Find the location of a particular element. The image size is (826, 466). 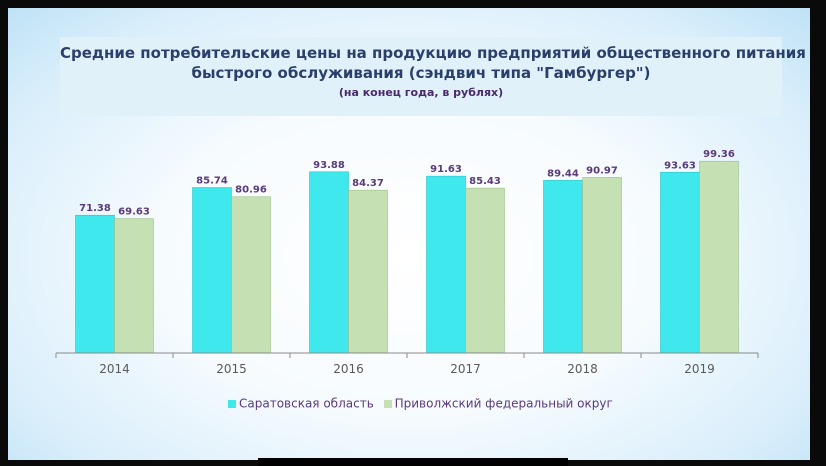

value-label-privolzhsky-2019: 99.36 is located at coordinates (719, 154).